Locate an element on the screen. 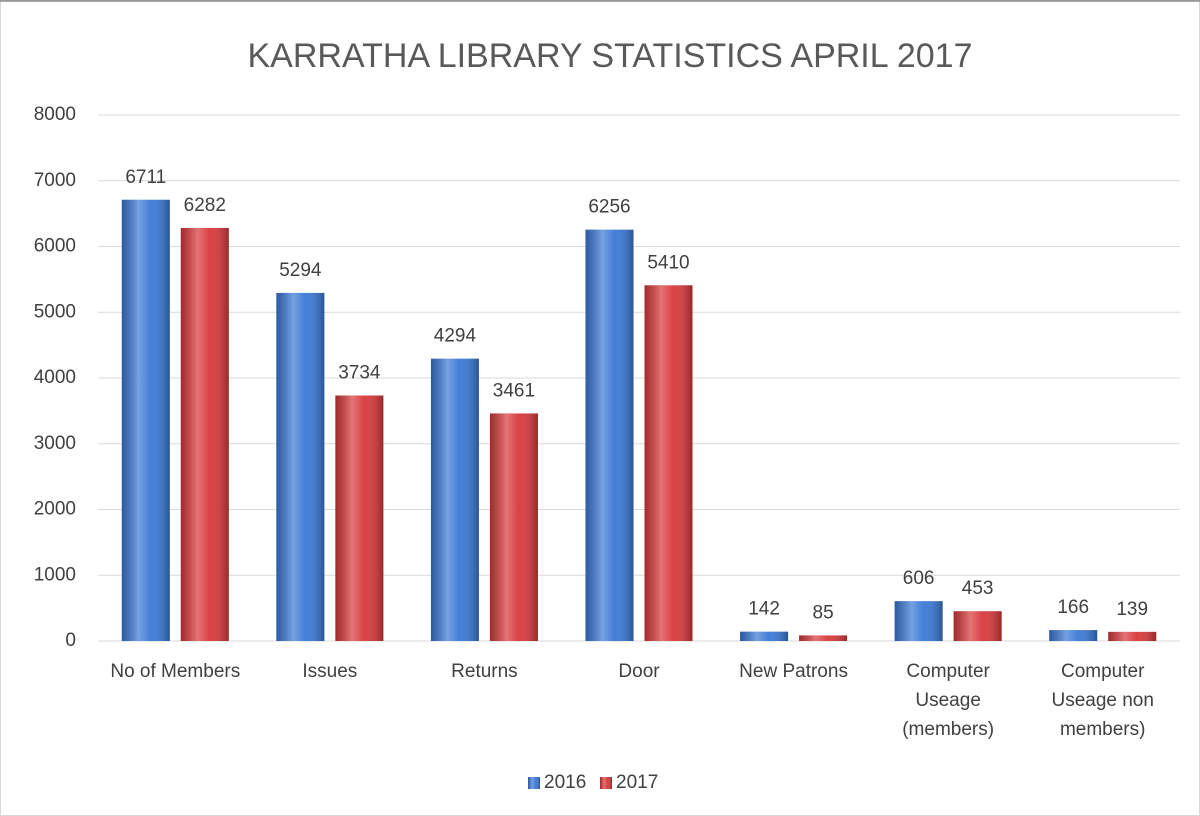  value-label: 453 is located at coordinates (978, 588).